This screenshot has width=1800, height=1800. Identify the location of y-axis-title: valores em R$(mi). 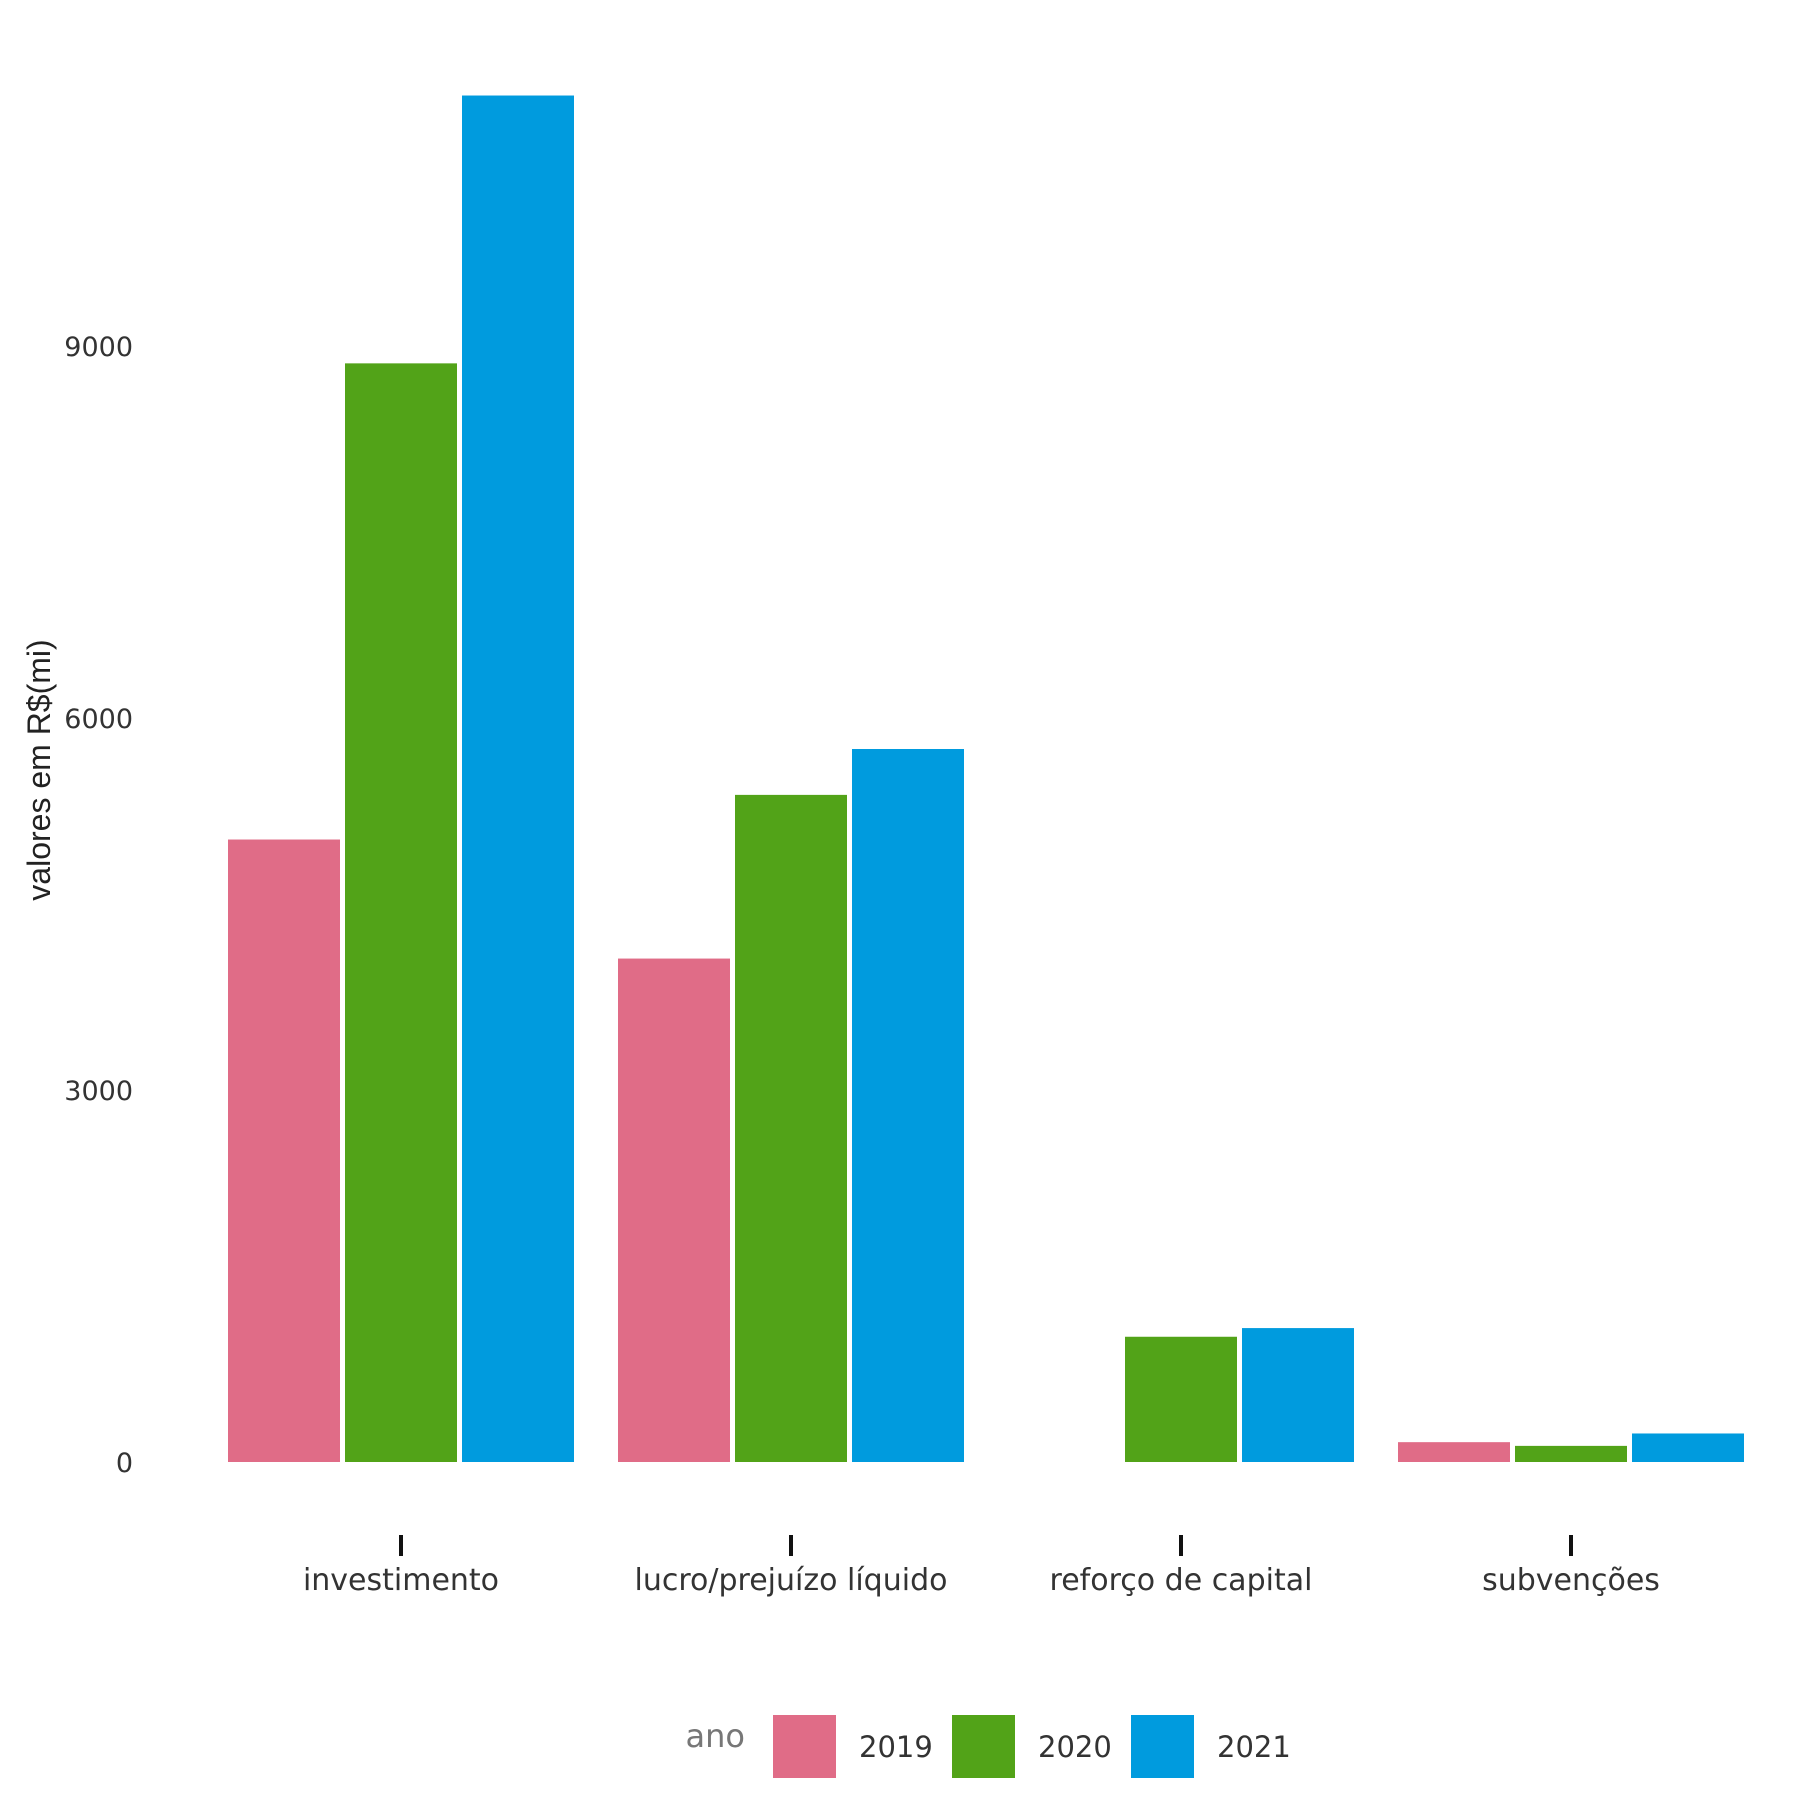
(39, 769).